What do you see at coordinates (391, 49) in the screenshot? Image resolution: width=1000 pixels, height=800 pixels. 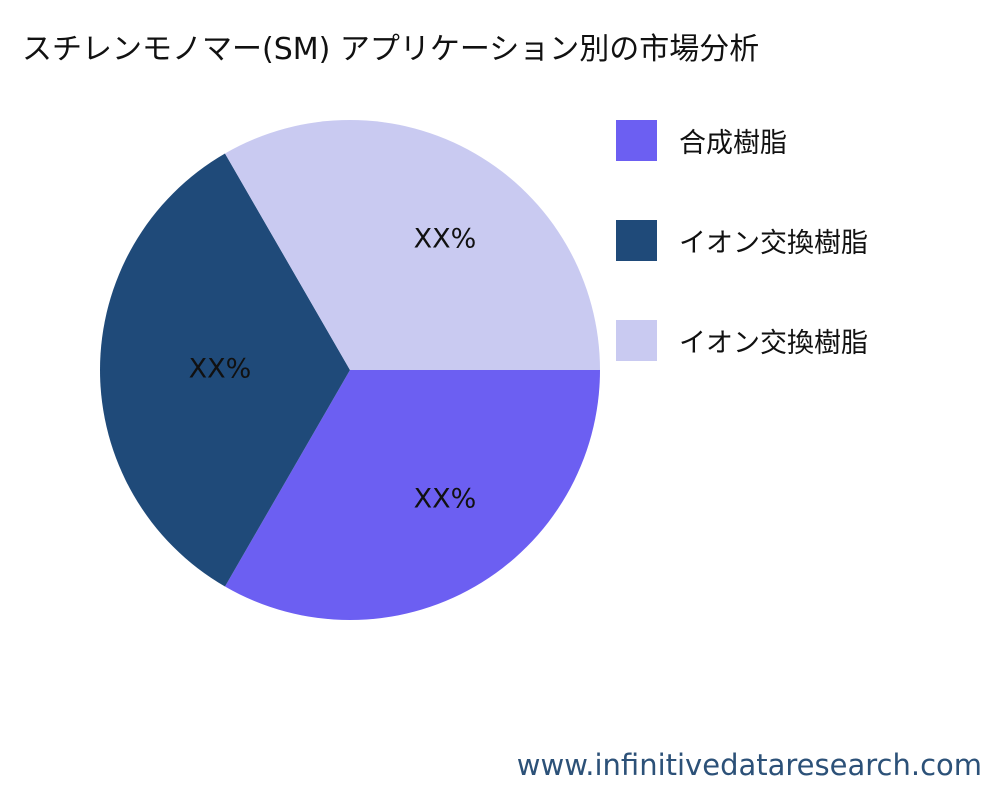 I see `chart-title: スチレンモノマー(SM) アプリケーション別の市場分析` at bounding box center [391, 49].